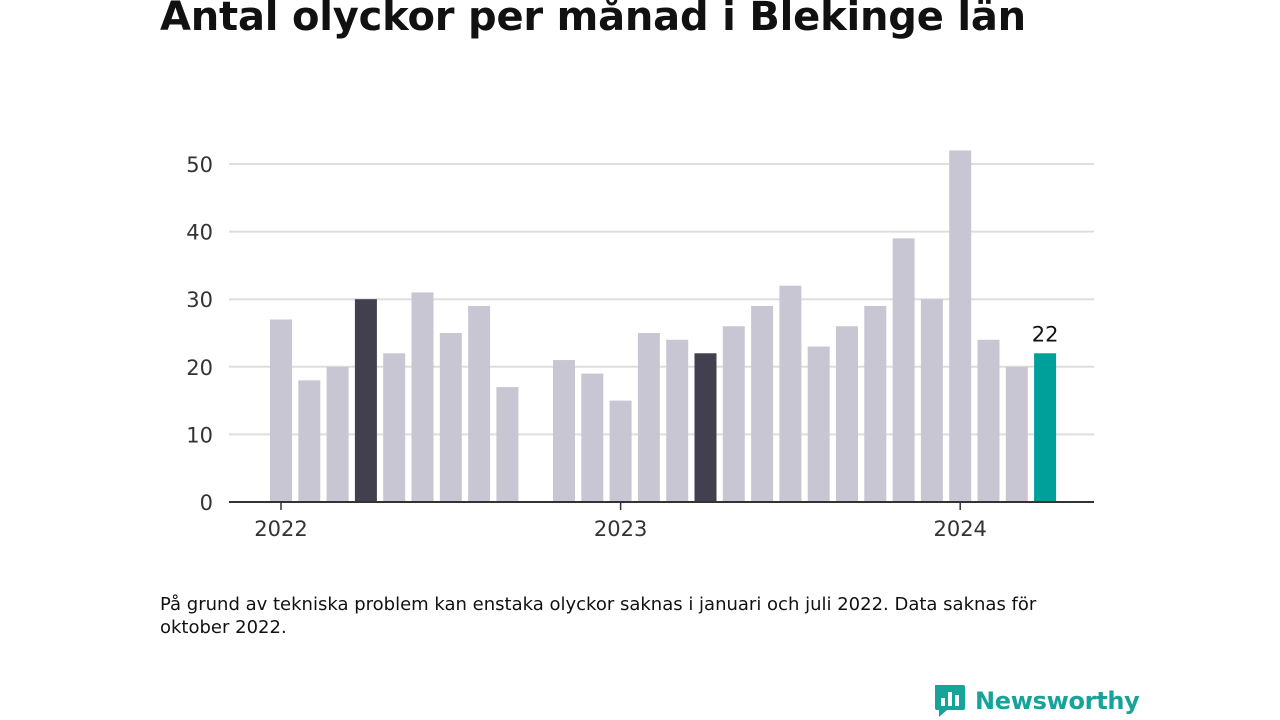  What do you see at coordinates (950, 701) in the screenshot?
I see `newsworthy-logo-icon` at bounding box center [950, 701].